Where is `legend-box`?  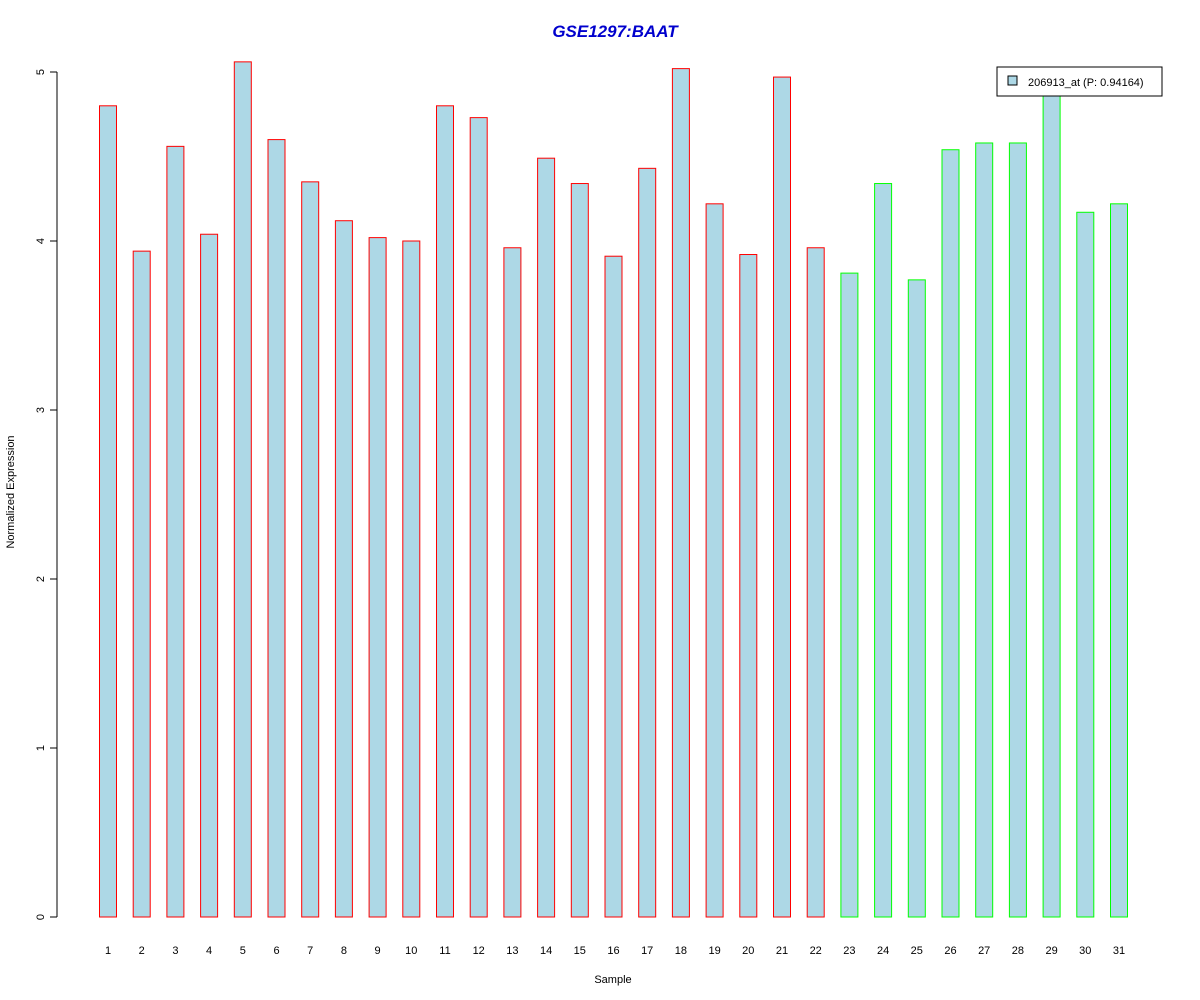
legend-box is located at coordinates (1079, 81).